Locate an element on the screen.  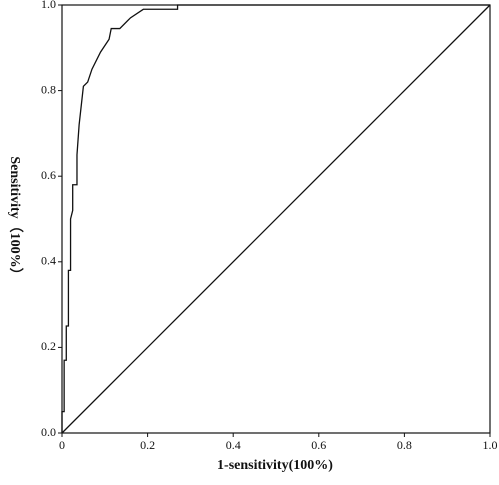
y-tick-label: 0.4 is located at coordinates (48, 261).